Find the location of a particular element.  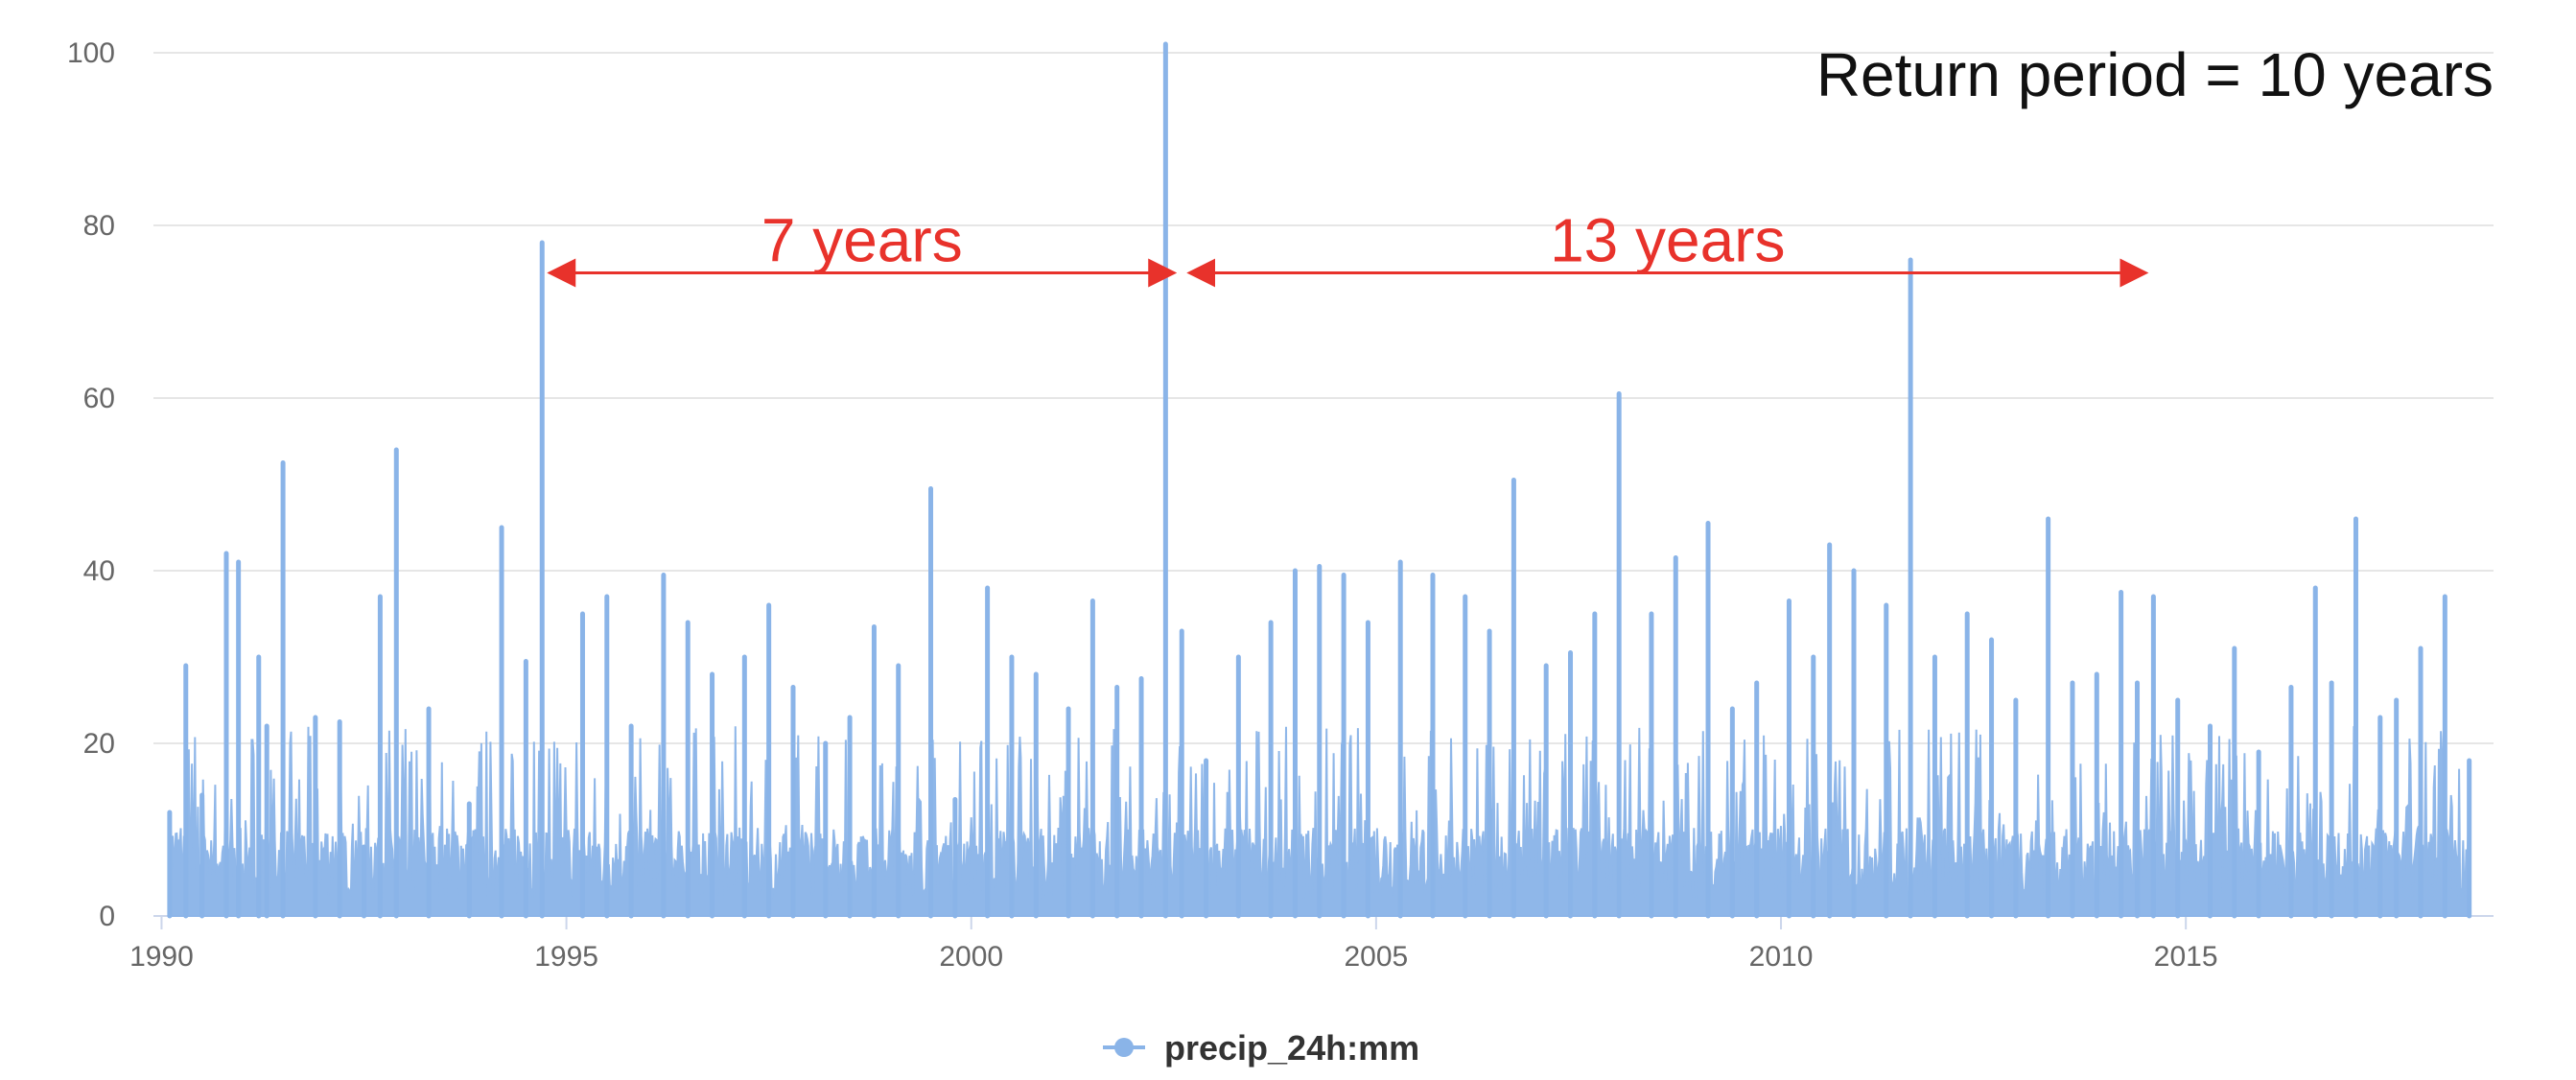

x-tick-label-2000: 2000 is located at coordinates (971, 957).